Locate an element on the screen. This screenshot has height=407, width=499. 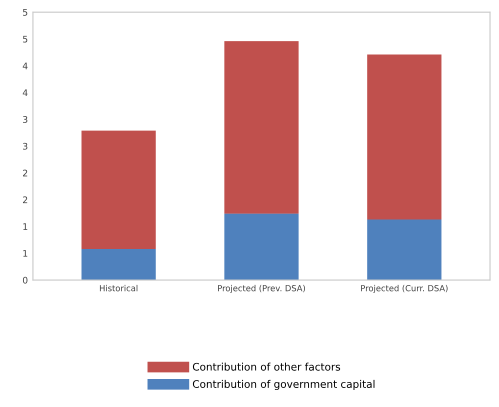
x-tick-label: Projected (Curr. DSA) is located at coordinates (404, 288).